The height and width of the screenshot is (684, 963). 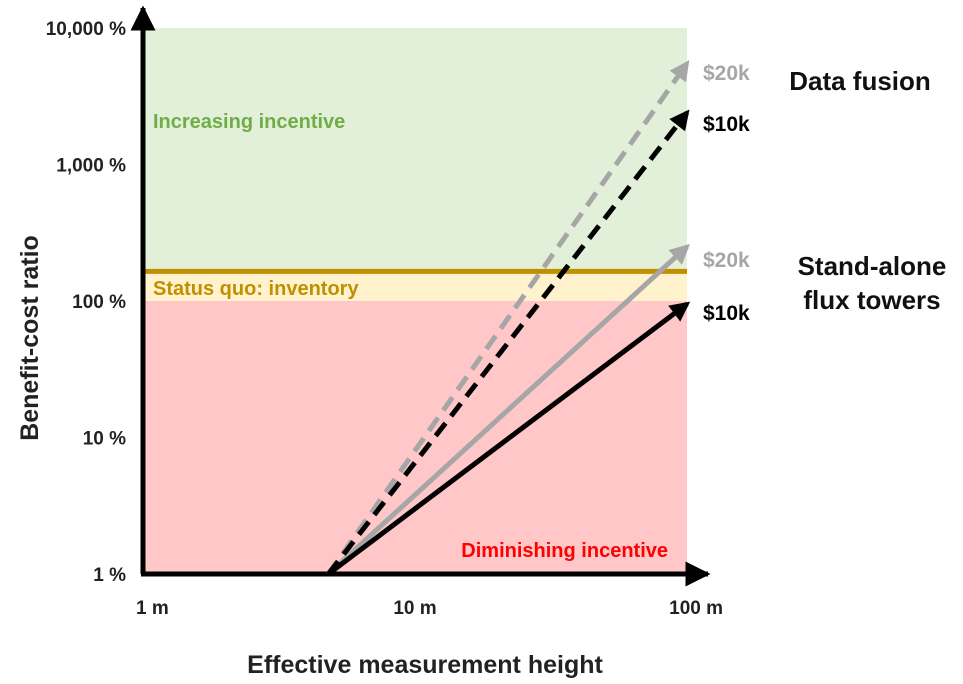 What do you see at coordinates (249, 122) in the screenshot?
I see `zone-label-increasing: Increasing incentive` at bounding box center [249, 122].